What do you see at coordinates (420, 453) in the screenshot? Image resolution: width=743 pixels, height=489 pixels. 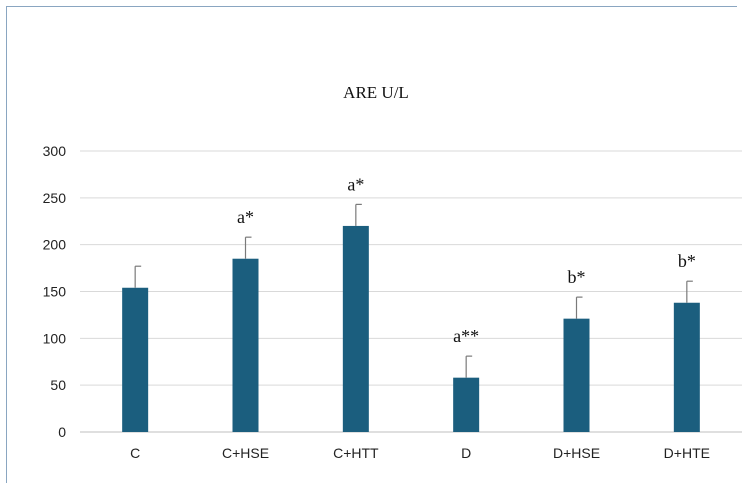 I see `x-axis-ticks: C C+HSE C+HTT D D+HSE D+HTE` at bounding box center [420, 453].